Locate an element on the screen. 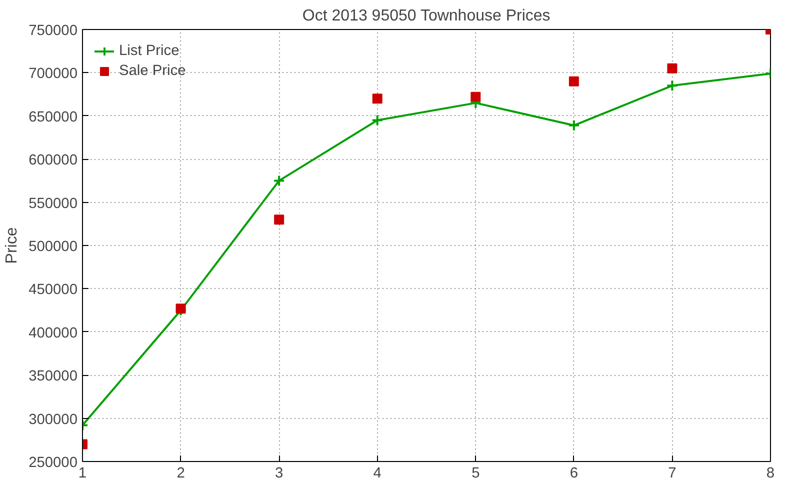 This screenshot has width=800, height=480. legend-label: Sale Price is located at coordinates (152, 71).